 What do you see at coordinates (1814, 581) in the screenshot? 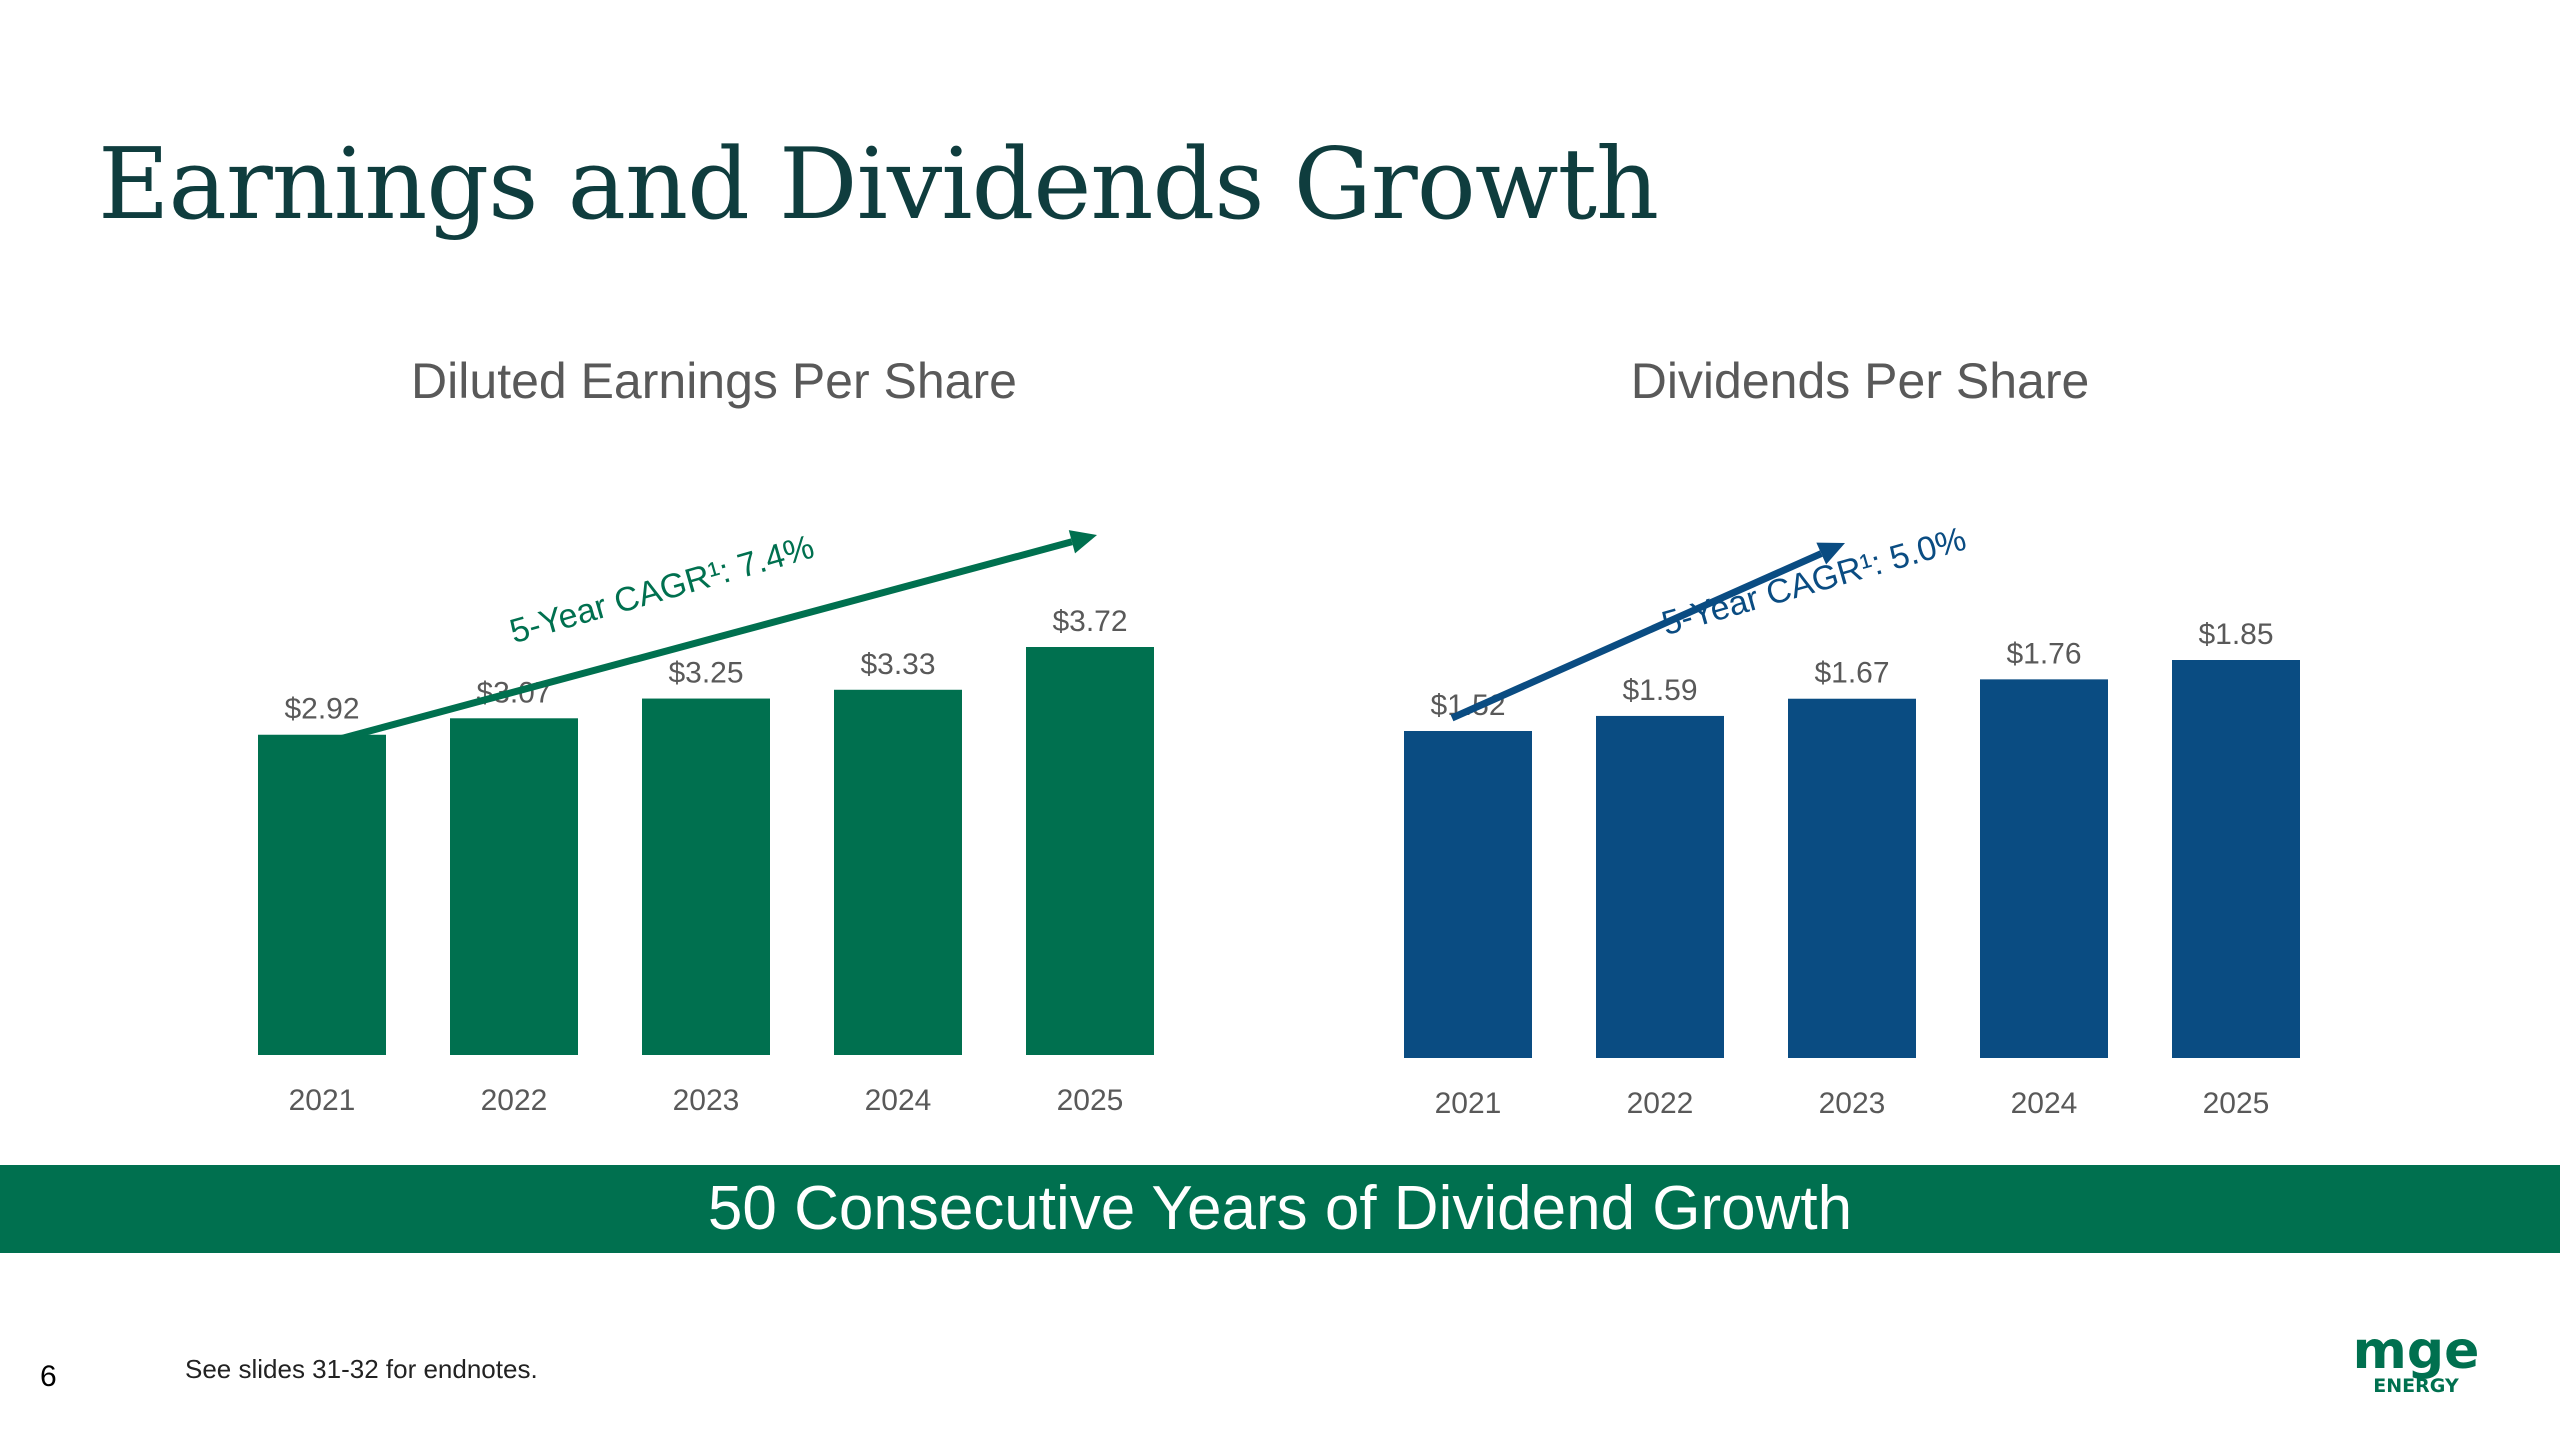
I see `dps-cagr-annotation: 5-Year CAGR¹: 5.0%` at bounding box center [1814, 581].